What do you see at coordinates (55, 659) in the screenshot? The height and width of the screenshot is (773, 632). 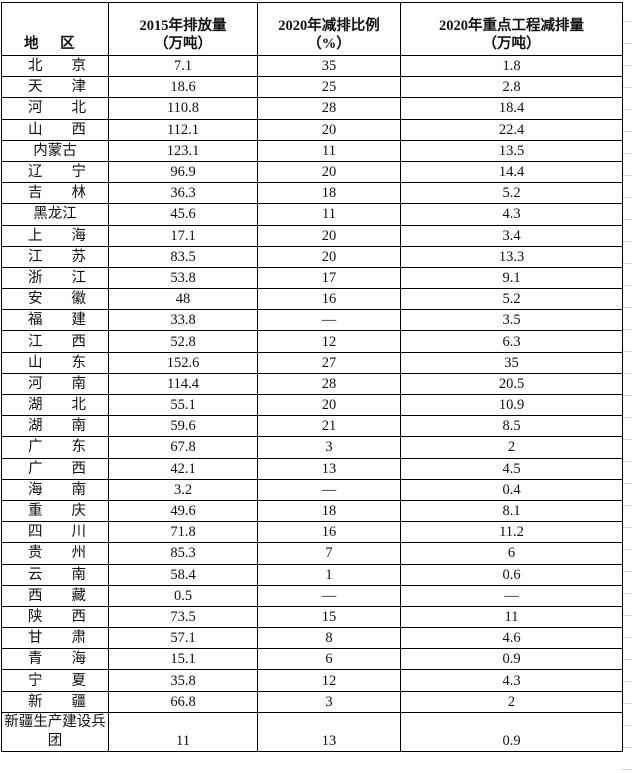 I see `region-cell: 青 海` at bounding box center [55, 659].